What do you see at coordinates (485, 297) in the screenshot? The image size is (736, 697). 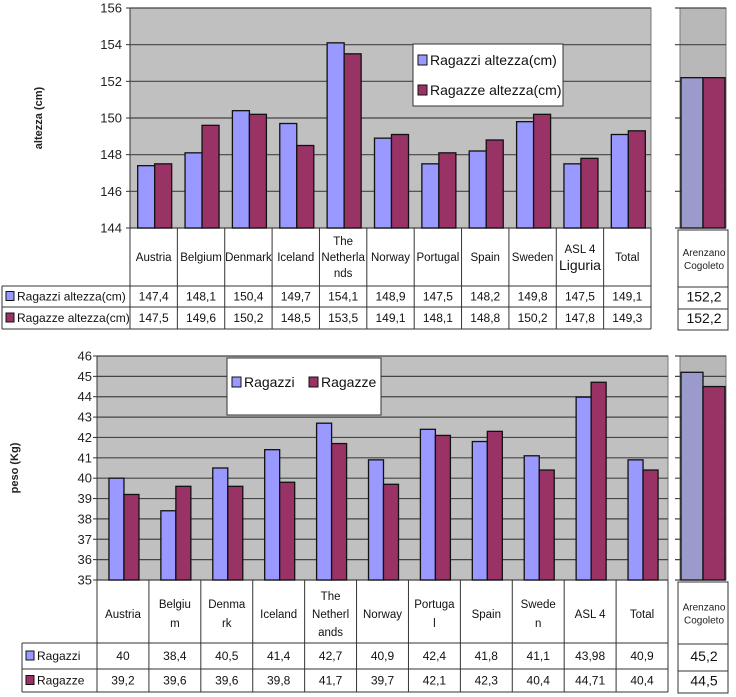 I see `data-label: 148,2` at bounding box center [485, 297].